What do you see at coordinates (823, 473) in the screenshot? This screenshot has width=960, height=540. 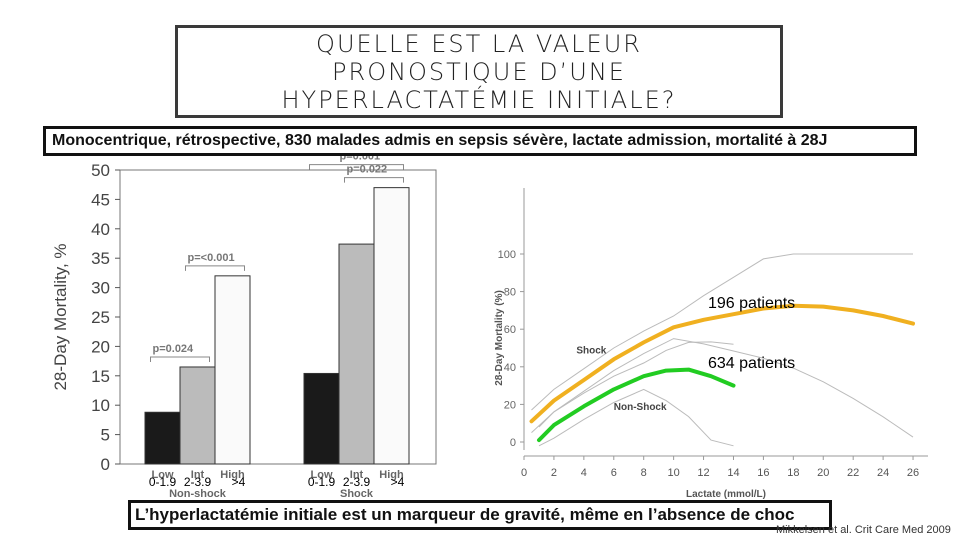 I see `x-tick-label: 20` at bounding box center [823, 473].